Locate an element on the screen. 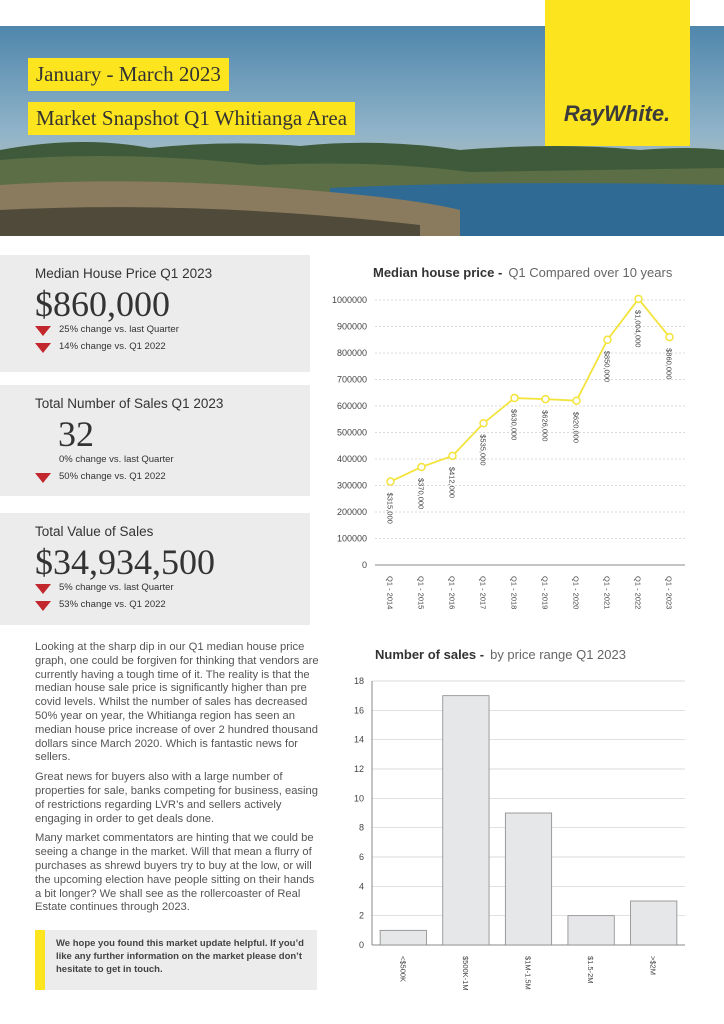 Image resolution: width=724 pixels, height=1024 pixels. x-tick-label: Q1 - 2021 is located at coordinates (607, 592).